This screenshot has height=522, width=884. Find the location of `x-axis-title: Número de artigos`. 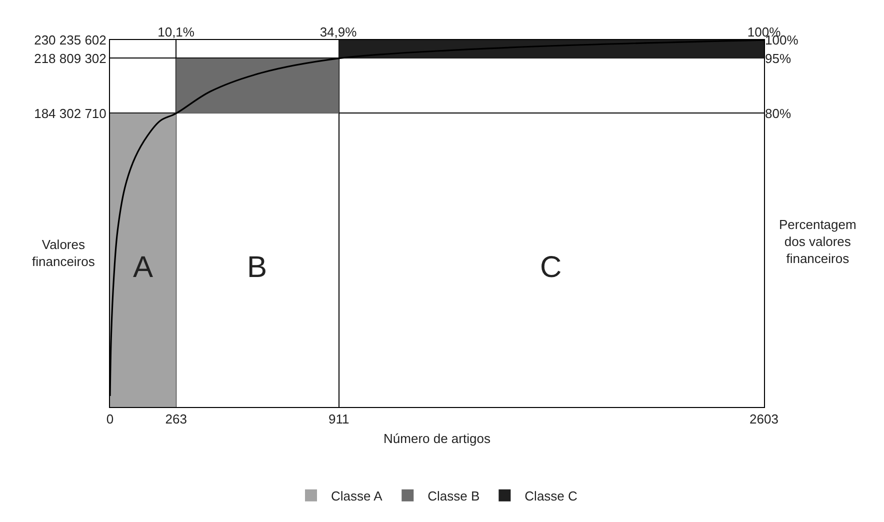

x-axis-title: Número de artigos is located at coordinates (437, 438).